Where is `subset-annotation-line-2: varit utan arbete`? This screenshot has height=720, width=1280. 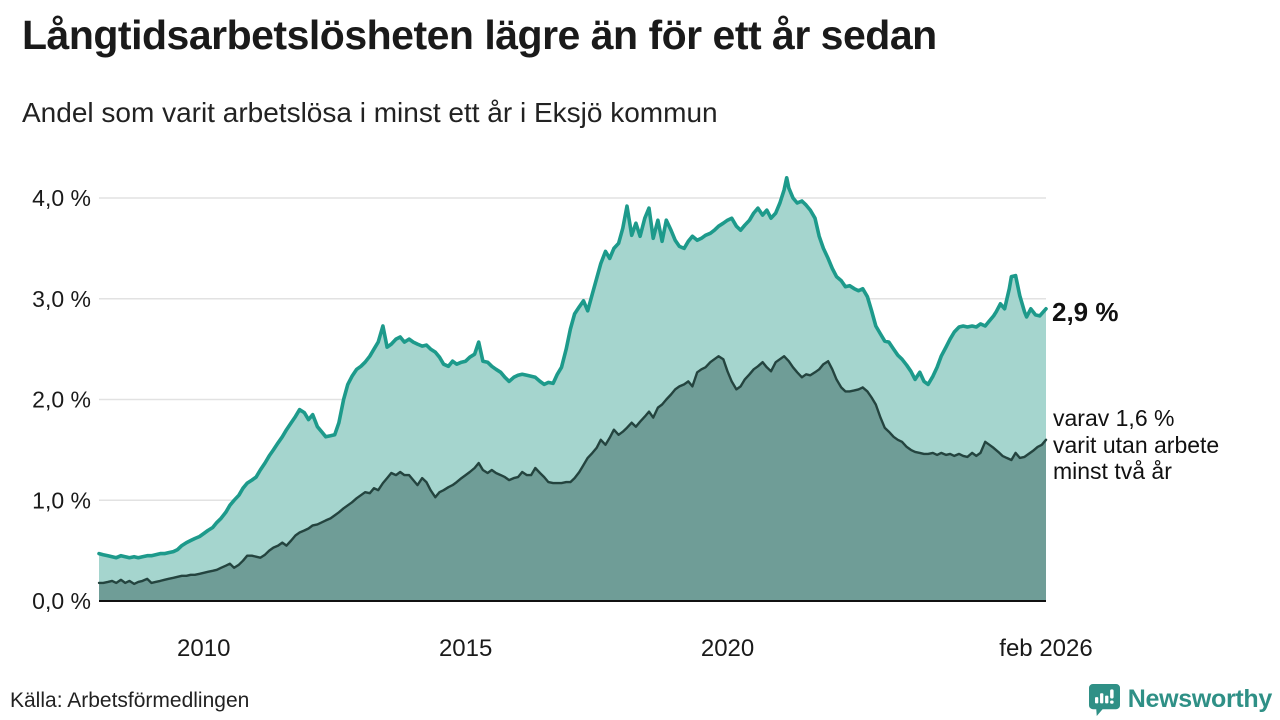
subset-annotation-line-2: varit utan arbete is located at coordinates (1136, 444).